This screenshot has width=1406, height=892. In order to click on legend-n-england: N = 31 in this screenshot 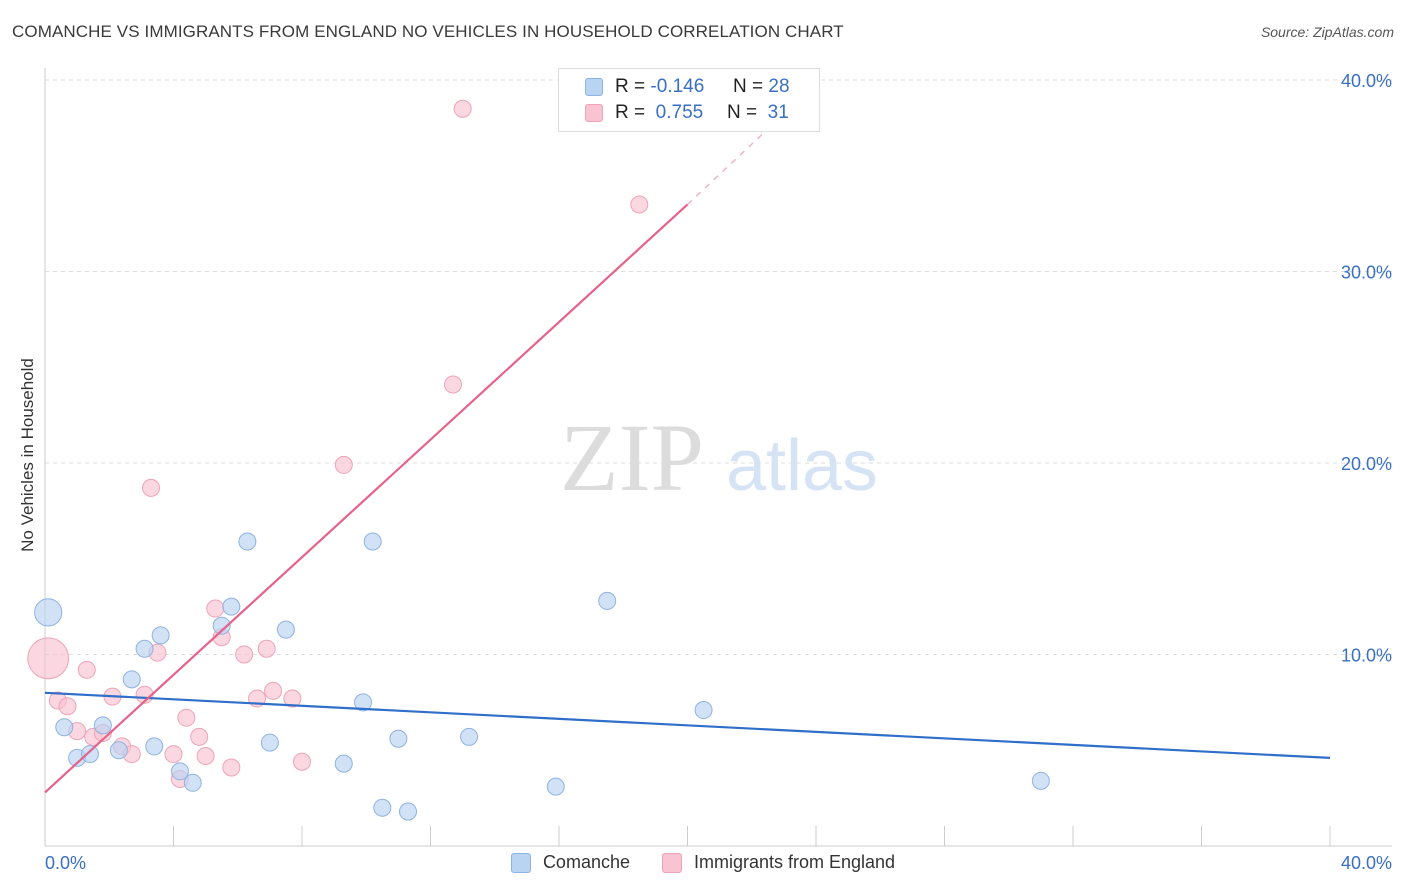, I will do `click(758, 112)`.